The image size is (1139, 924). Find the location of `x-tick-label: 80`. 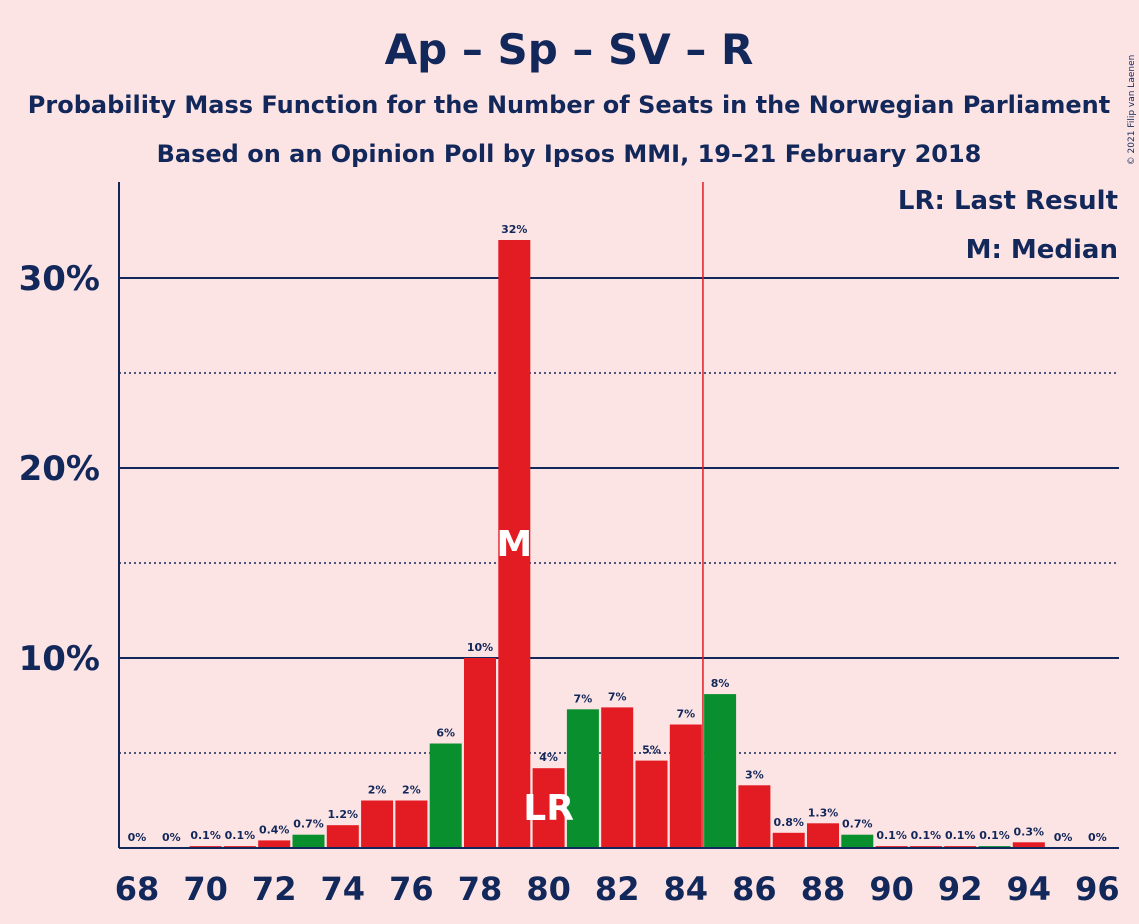

x-tick-label: 80 is located at coordinates (548, 889).